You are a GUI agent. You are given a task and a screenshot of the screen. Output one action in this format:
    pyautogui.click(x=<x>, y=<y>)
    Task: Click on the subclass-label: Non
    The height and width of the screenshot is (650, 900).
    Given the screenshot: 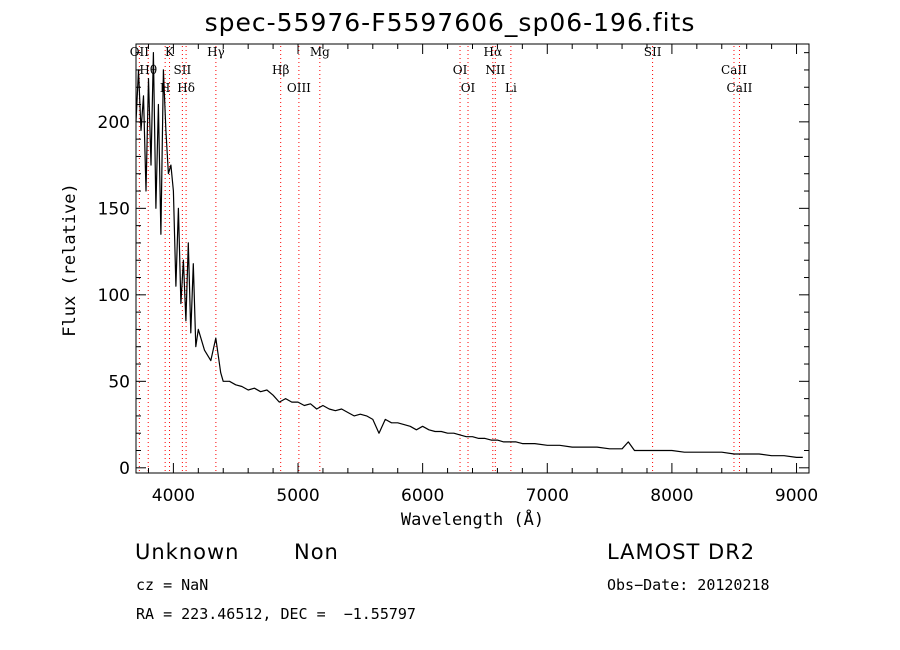 What is the action you would take?
    pyautogui.click(x=316, y=552)
    